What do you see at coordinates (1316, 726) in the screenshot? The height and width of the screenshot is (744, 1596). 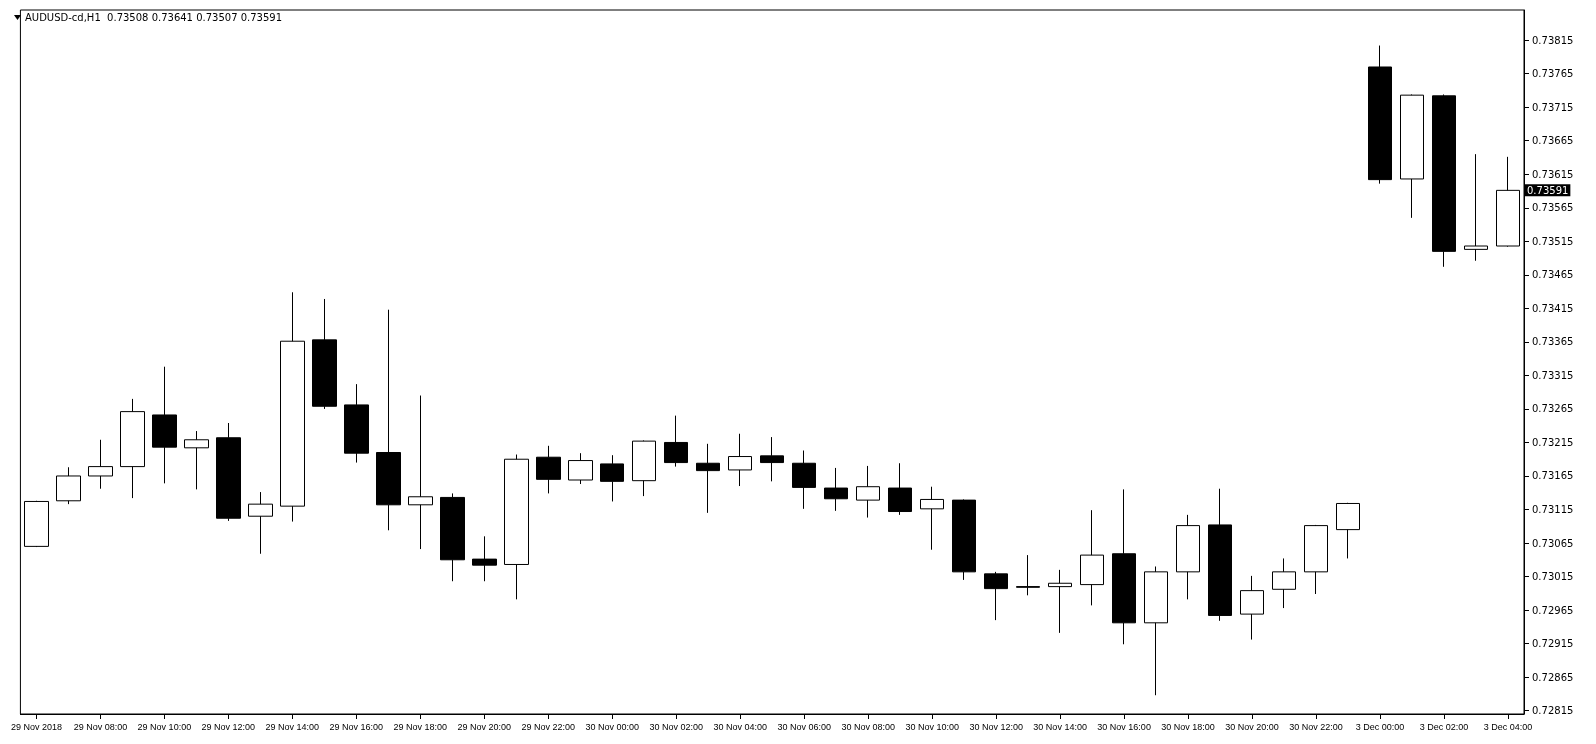 I see `x-tick-label: 30 Nov 22:00` at bounding box center [1316, 726].